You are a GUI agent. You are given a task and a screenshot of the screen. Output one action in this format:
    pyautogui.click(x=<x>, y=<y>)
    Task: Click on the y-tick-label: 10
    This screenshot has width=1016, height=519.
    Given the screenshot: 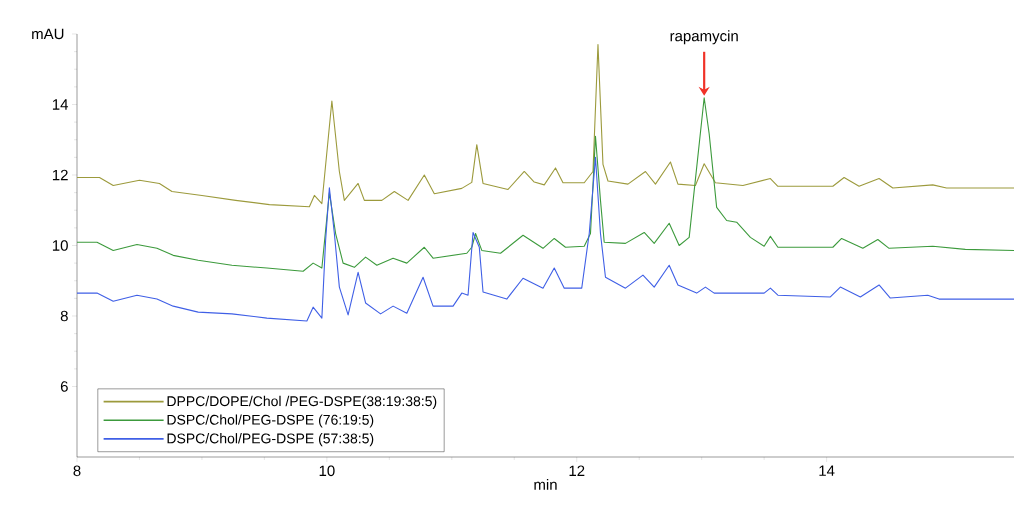 What is the action you would take?
    pyautogui.click(x=60, y=245)
    